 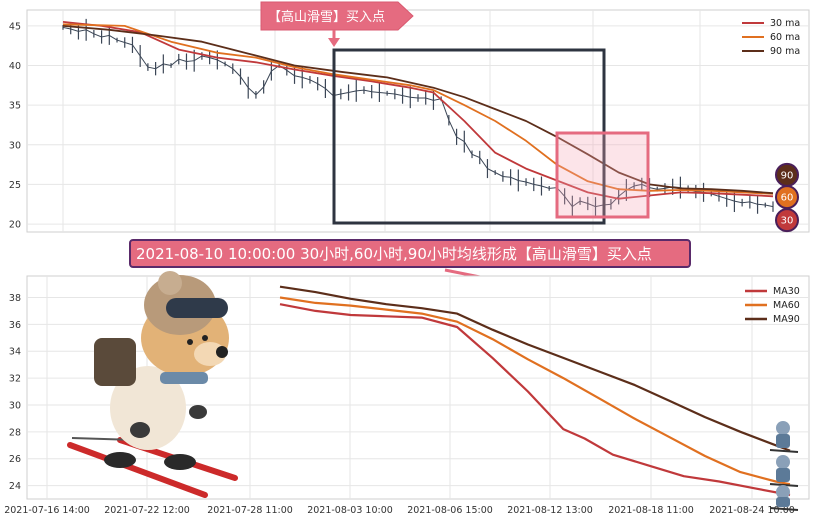 What do you see at coordinates (651, 510) in the screenshot?
I see `bottom-x-tick-label-6: 2021-08-18 11:00` at bounding box center [651, 510].